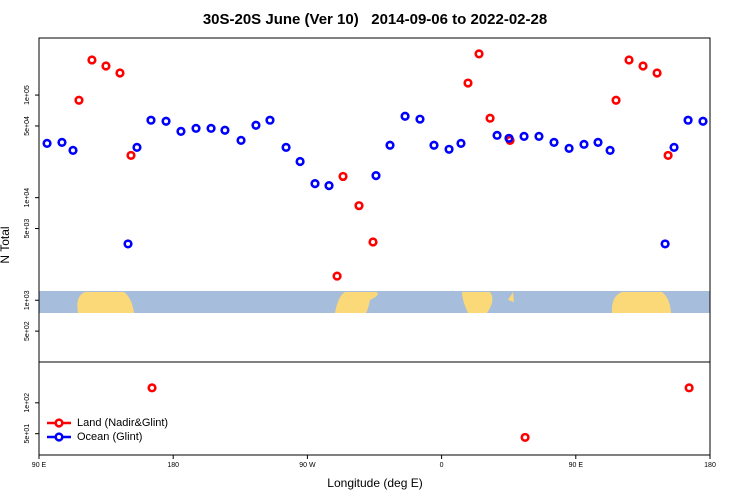 The height and width of the screenshot is (500, 750). What do you see at coordinates (122, 423) in the screenshot?
I see `legend-label: Land (Nadir&Glint)` at bounding box center [122, 423].